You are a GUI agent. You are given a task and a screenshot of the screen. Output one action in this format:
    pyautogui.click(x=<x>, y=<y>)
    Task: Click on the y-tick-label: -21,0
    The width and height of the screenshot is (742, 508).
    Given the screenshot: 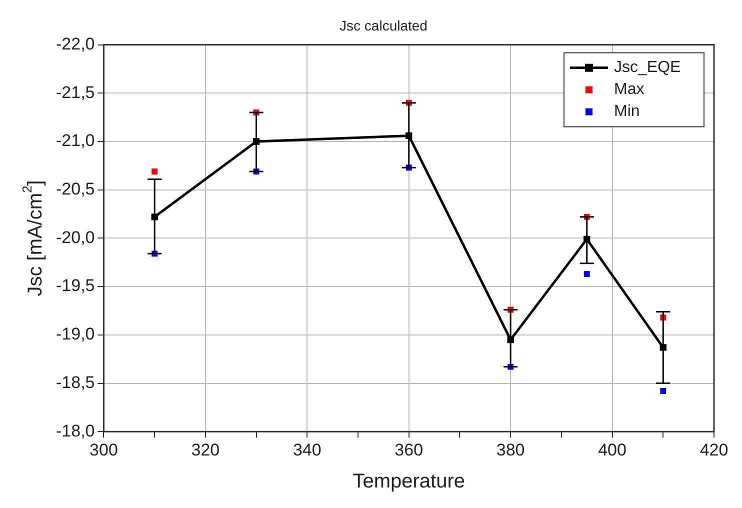 What is the action you would take?
    pyautogui.click(x=75, y=140)
    